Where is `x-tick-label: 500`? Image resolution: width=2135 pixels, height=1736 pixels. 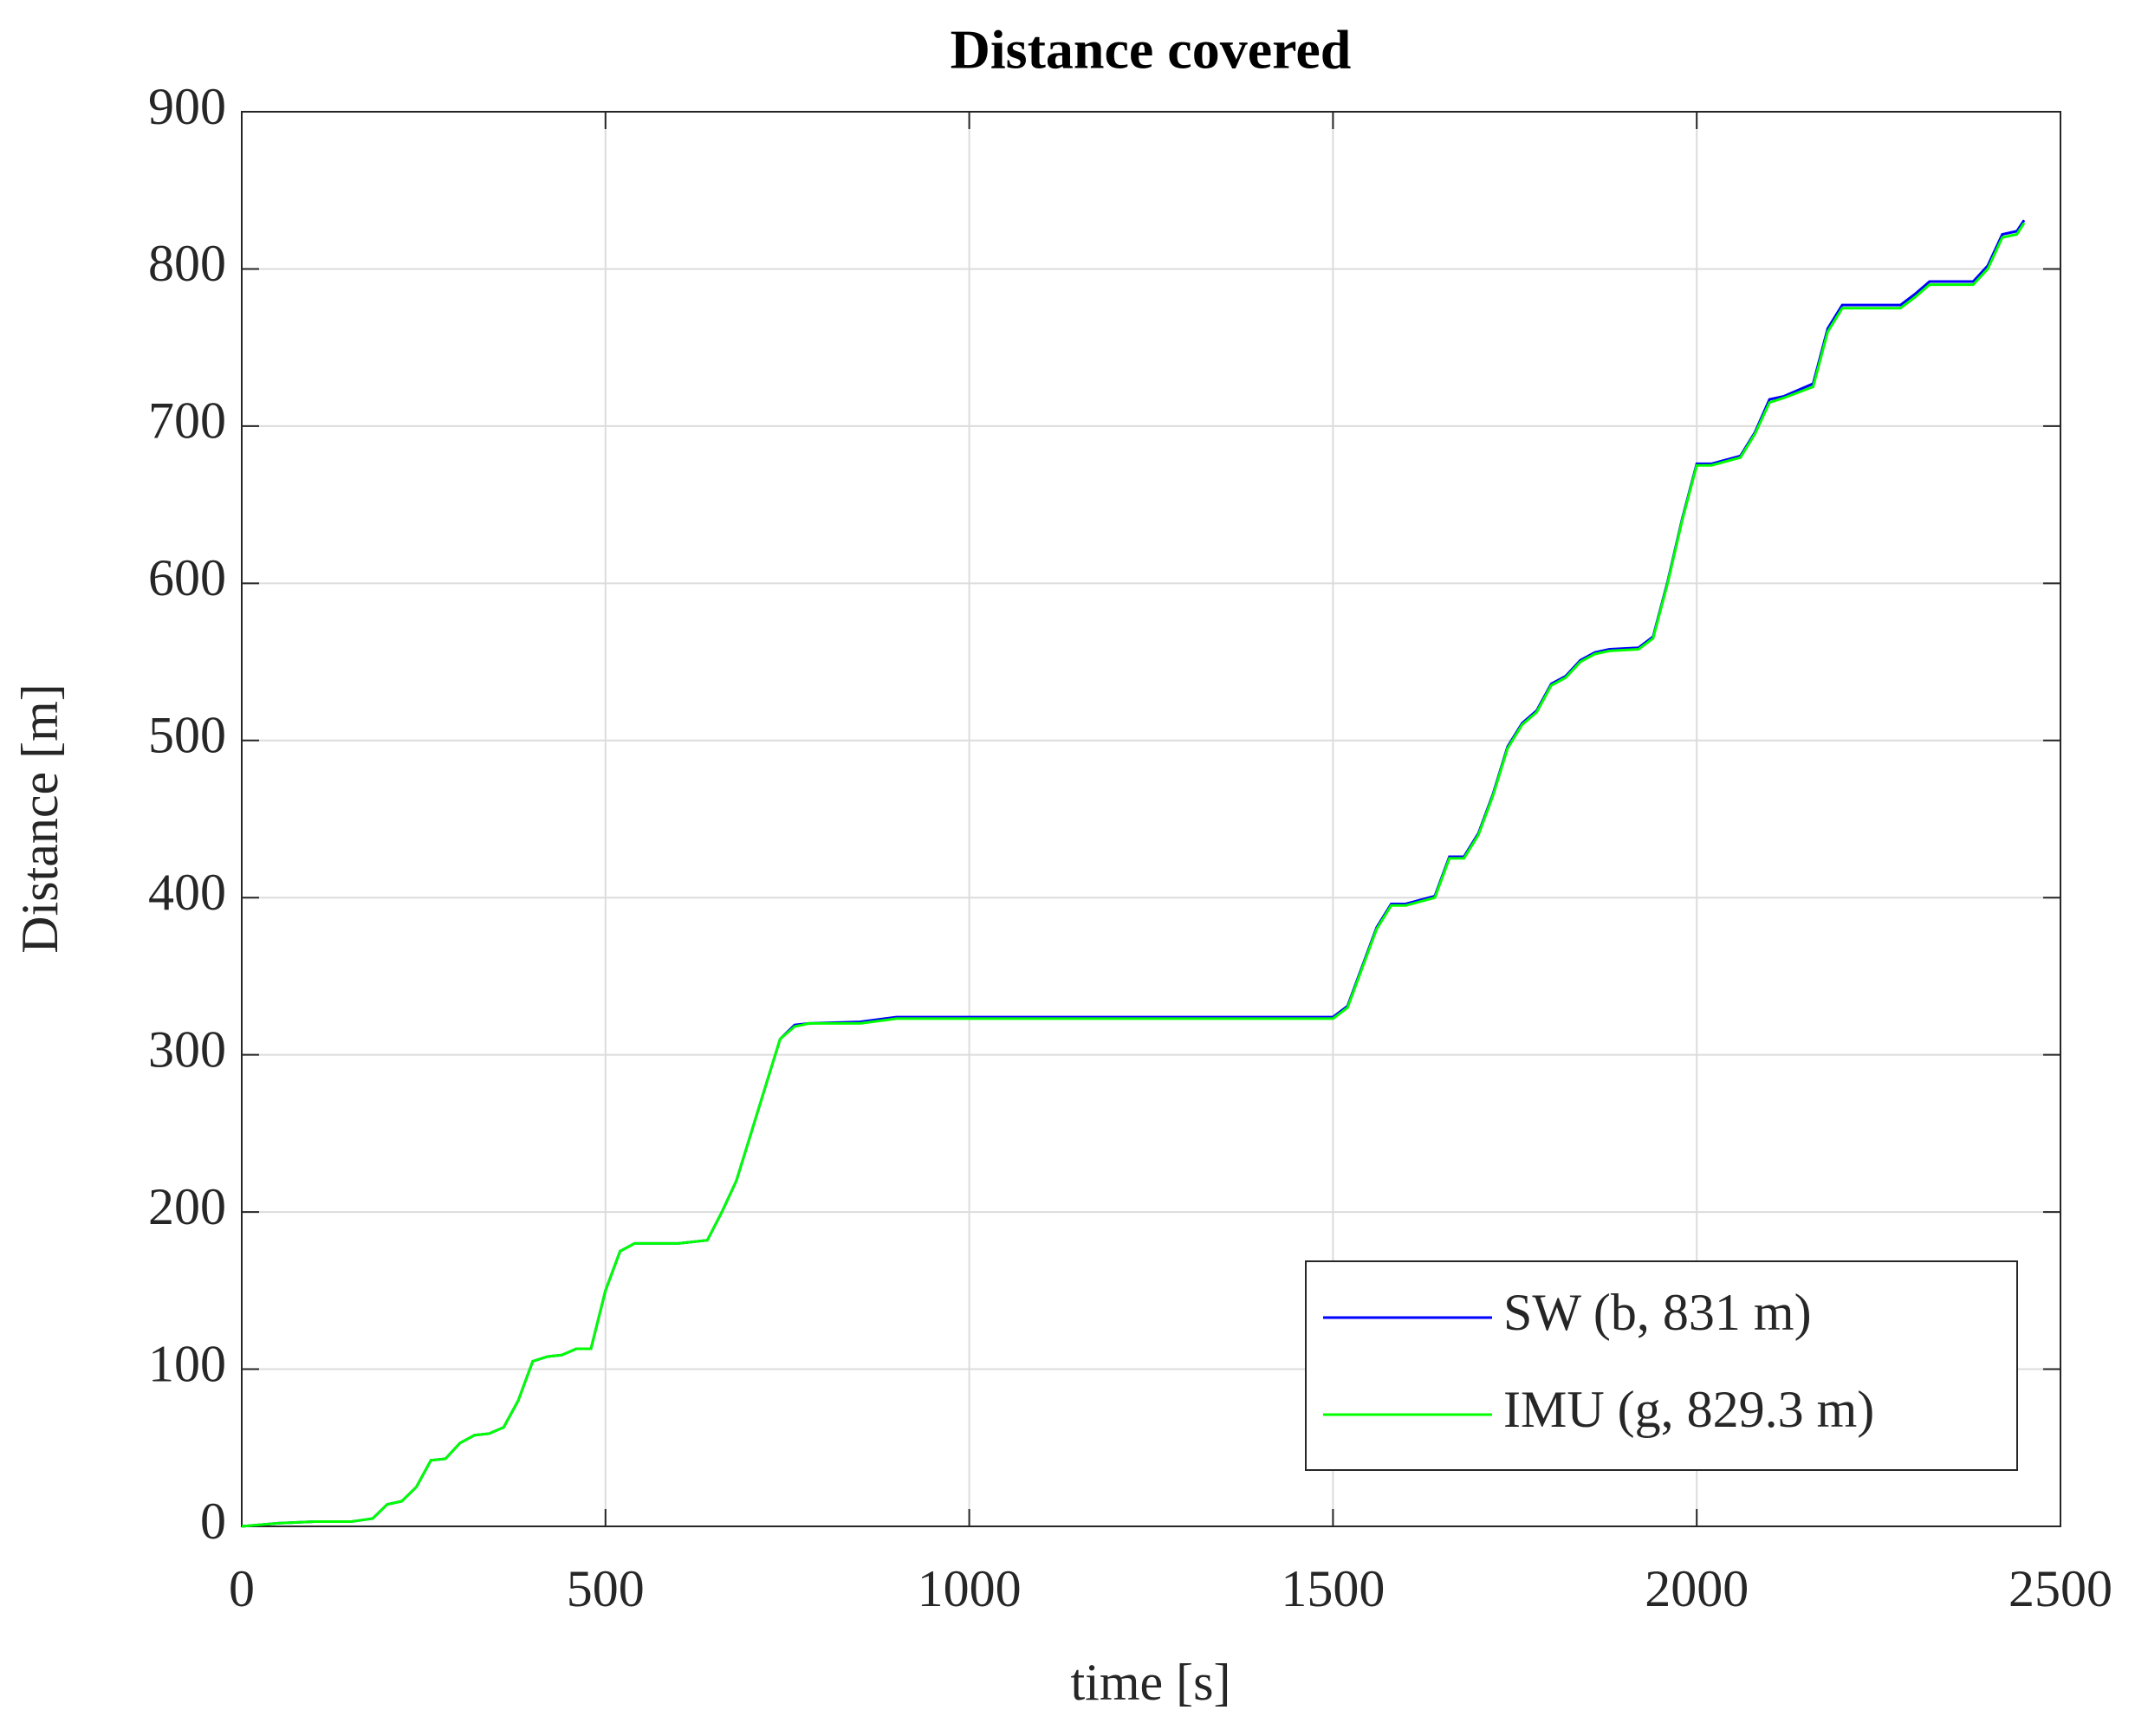
x-tick-label: 500 is located at coordinates (606, 1588).